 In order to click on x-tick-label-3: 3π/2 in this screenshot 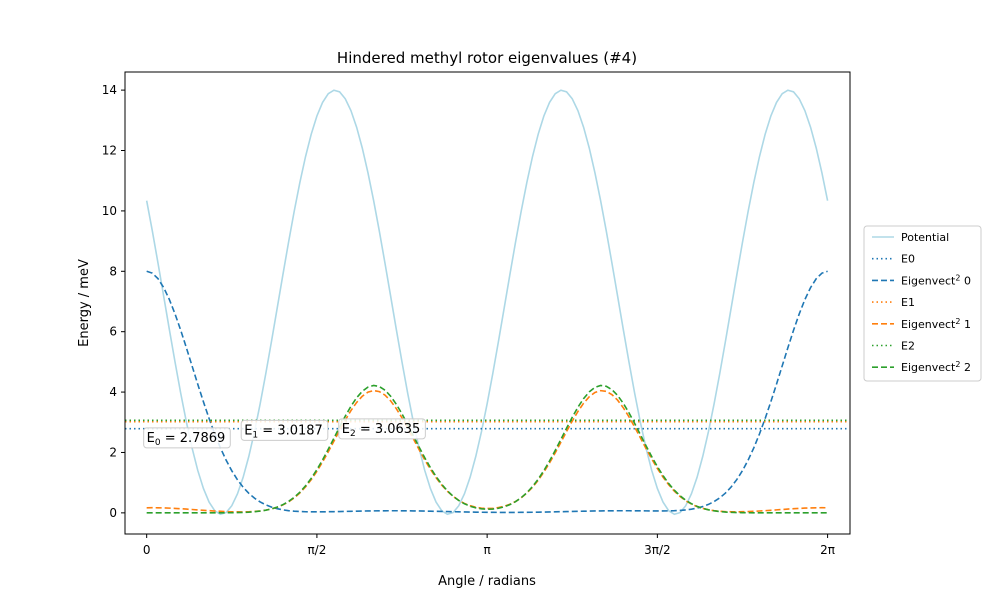, I will do `click(657, 550)`.